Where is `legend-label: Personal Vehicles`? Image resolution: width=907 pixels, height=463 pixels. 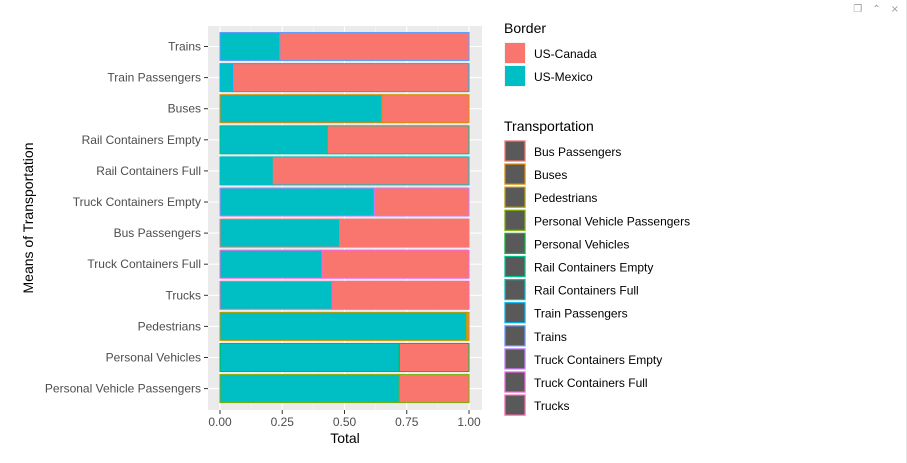 legend-label: Personal Vehicles is located at coordinates (581, 244).